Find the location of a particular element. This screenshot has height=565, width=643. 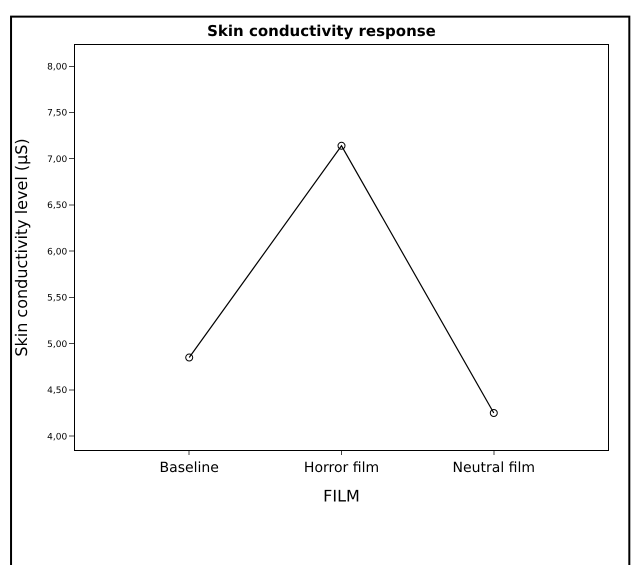

y-tick-label: 5,50 is located at coordinates (57, 299).